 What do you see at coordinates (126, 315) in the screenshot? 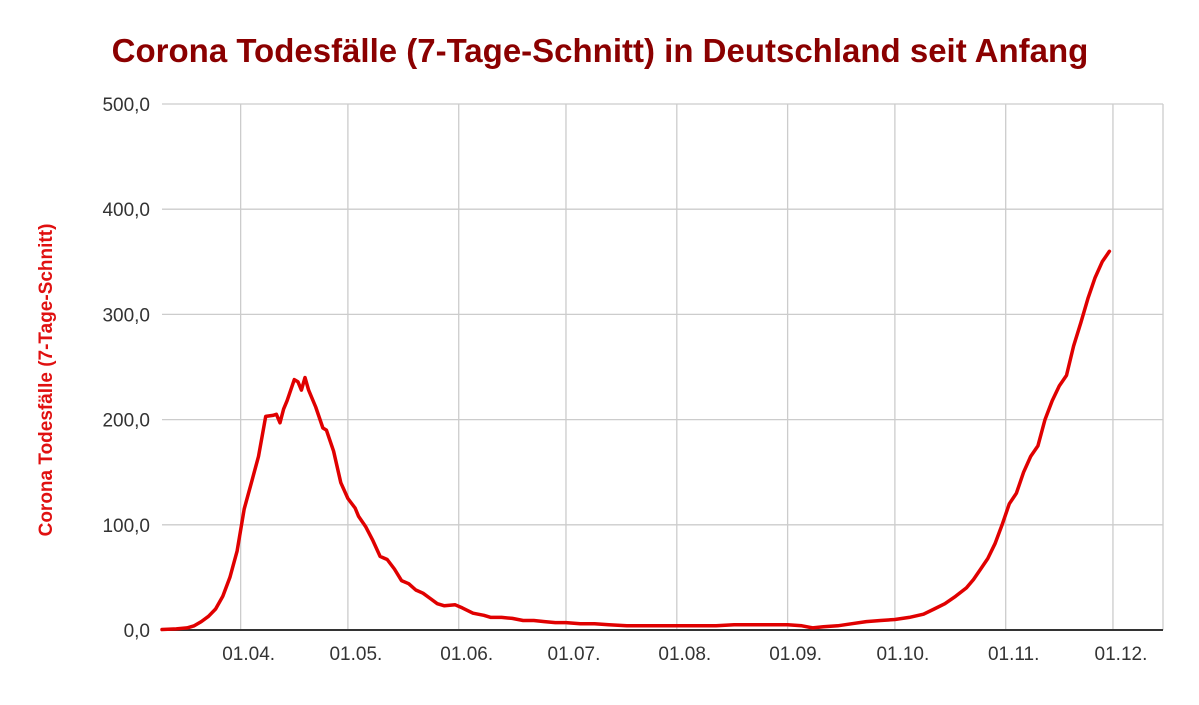
I see `y-tick-label: 300,0` at bounding box center [126, 315].